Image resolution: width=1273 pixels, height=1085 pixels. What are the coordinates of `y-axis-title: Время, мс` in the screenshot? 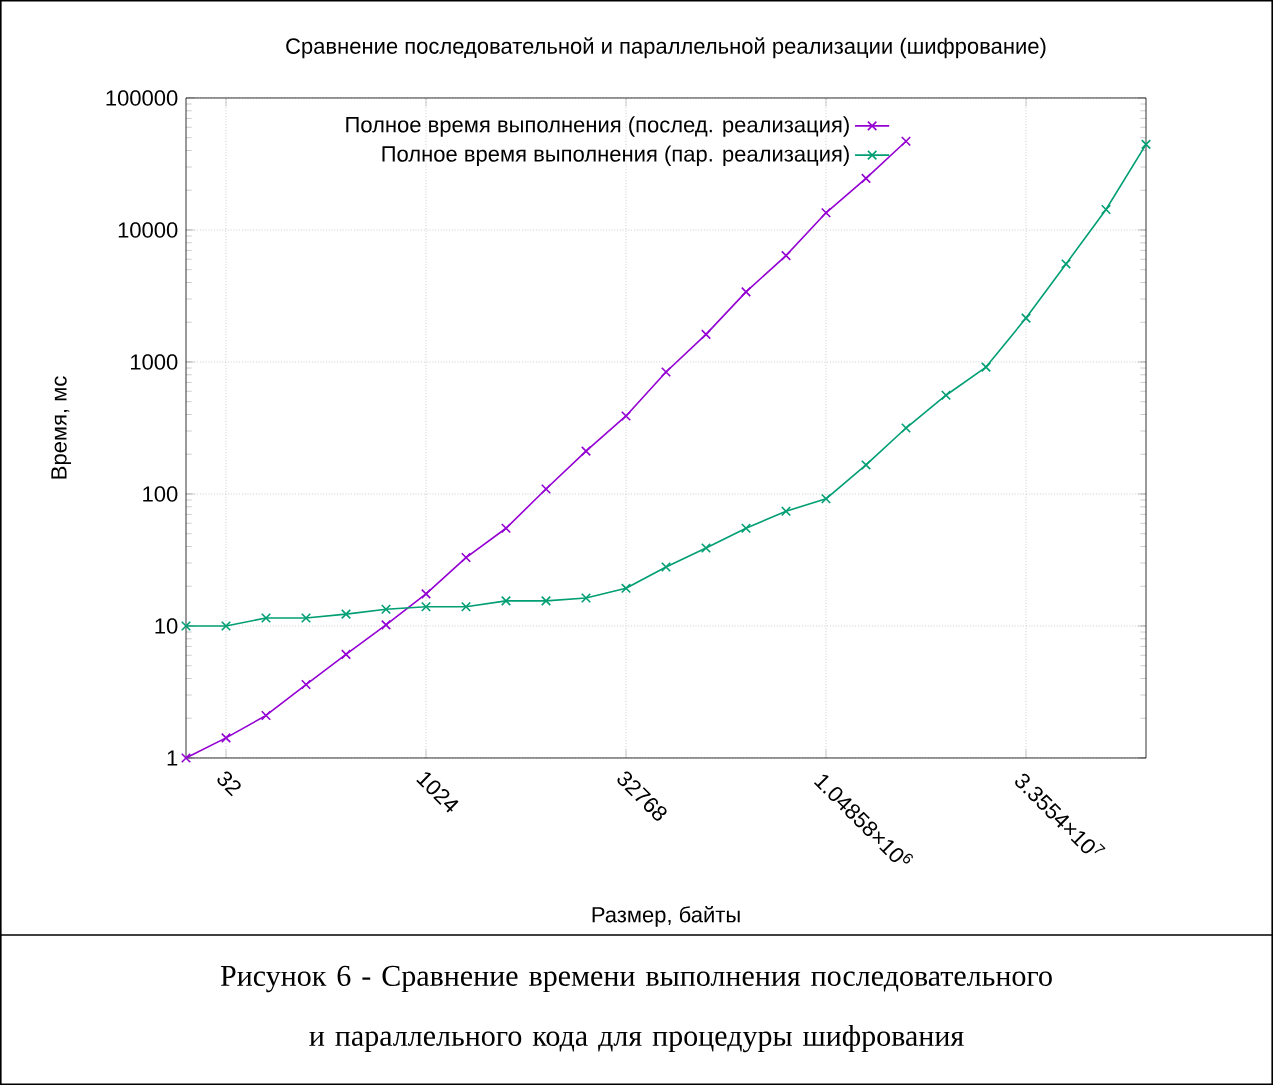 It's located at (61, 427).